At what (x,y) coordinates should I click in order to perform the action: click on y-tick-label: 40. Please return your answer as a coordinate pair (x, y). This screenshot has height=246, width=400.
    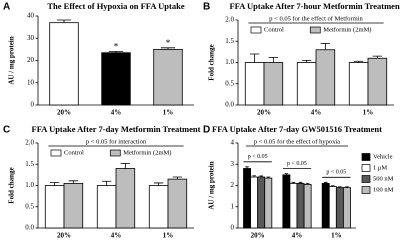
    Looking at the image, I should click on (31, 16).